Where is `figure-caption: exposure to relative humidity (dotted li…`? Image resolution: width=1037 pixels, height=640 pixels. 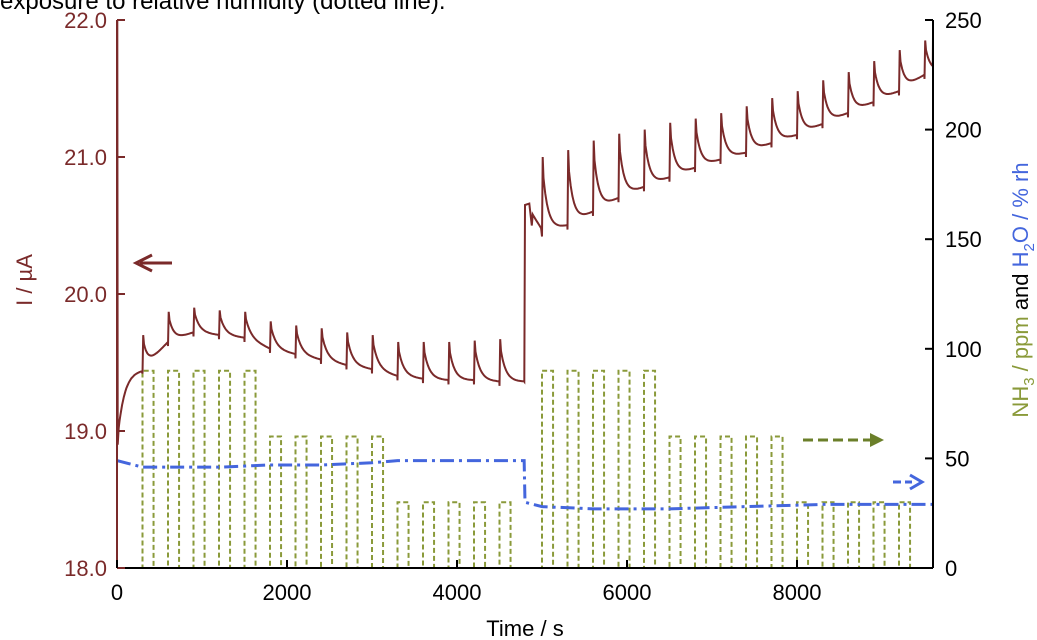 figure-caption: exposure to relative humidity (dotted li… is located at coordinates (223, 7).